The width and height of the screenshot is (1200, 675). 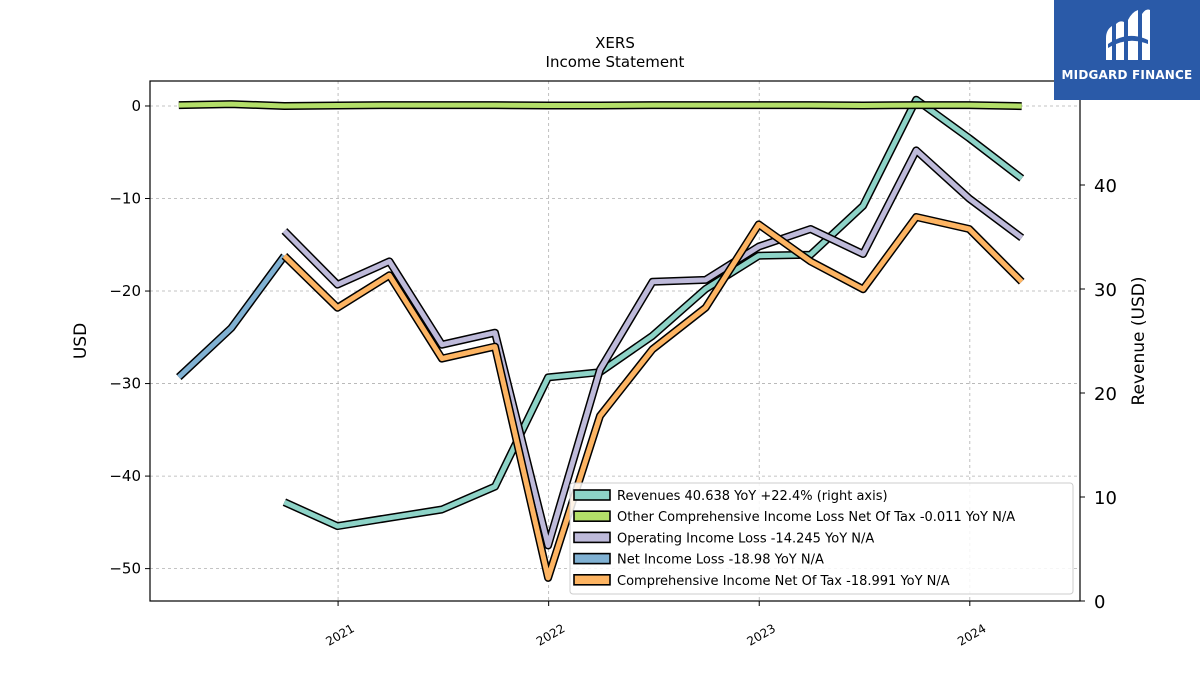 What do you see at coordinates (125, 476) in the screenshot?
I see `y-tick-label: −40` at bounding box center [125, 476].